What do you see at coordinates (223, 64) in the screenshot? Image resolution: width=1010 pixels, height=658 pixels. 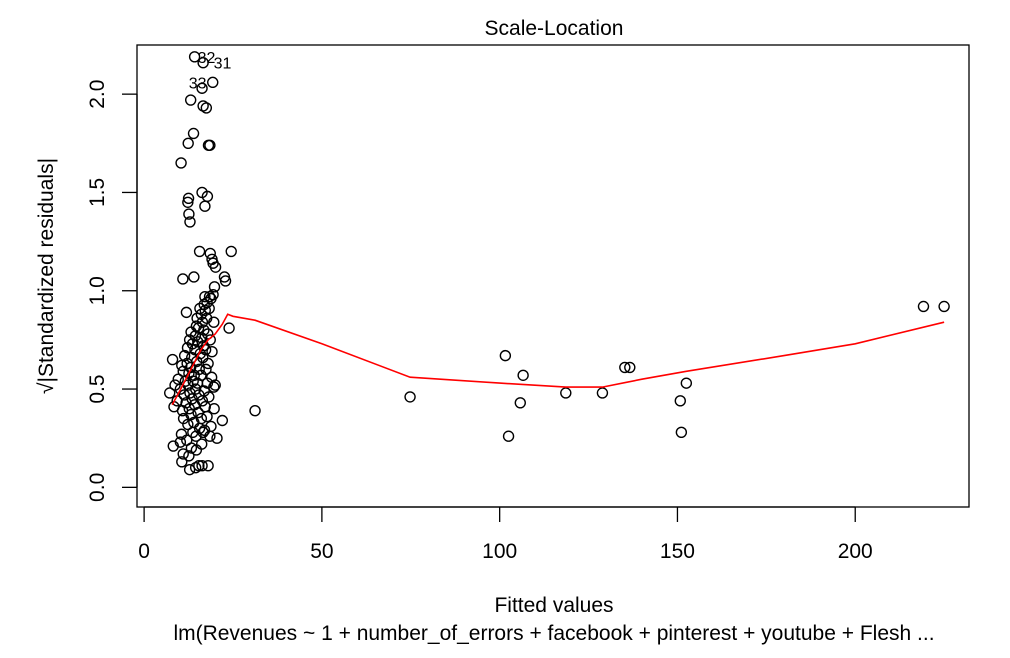 I see `point-label: 31` at bounding box center [223, 64].